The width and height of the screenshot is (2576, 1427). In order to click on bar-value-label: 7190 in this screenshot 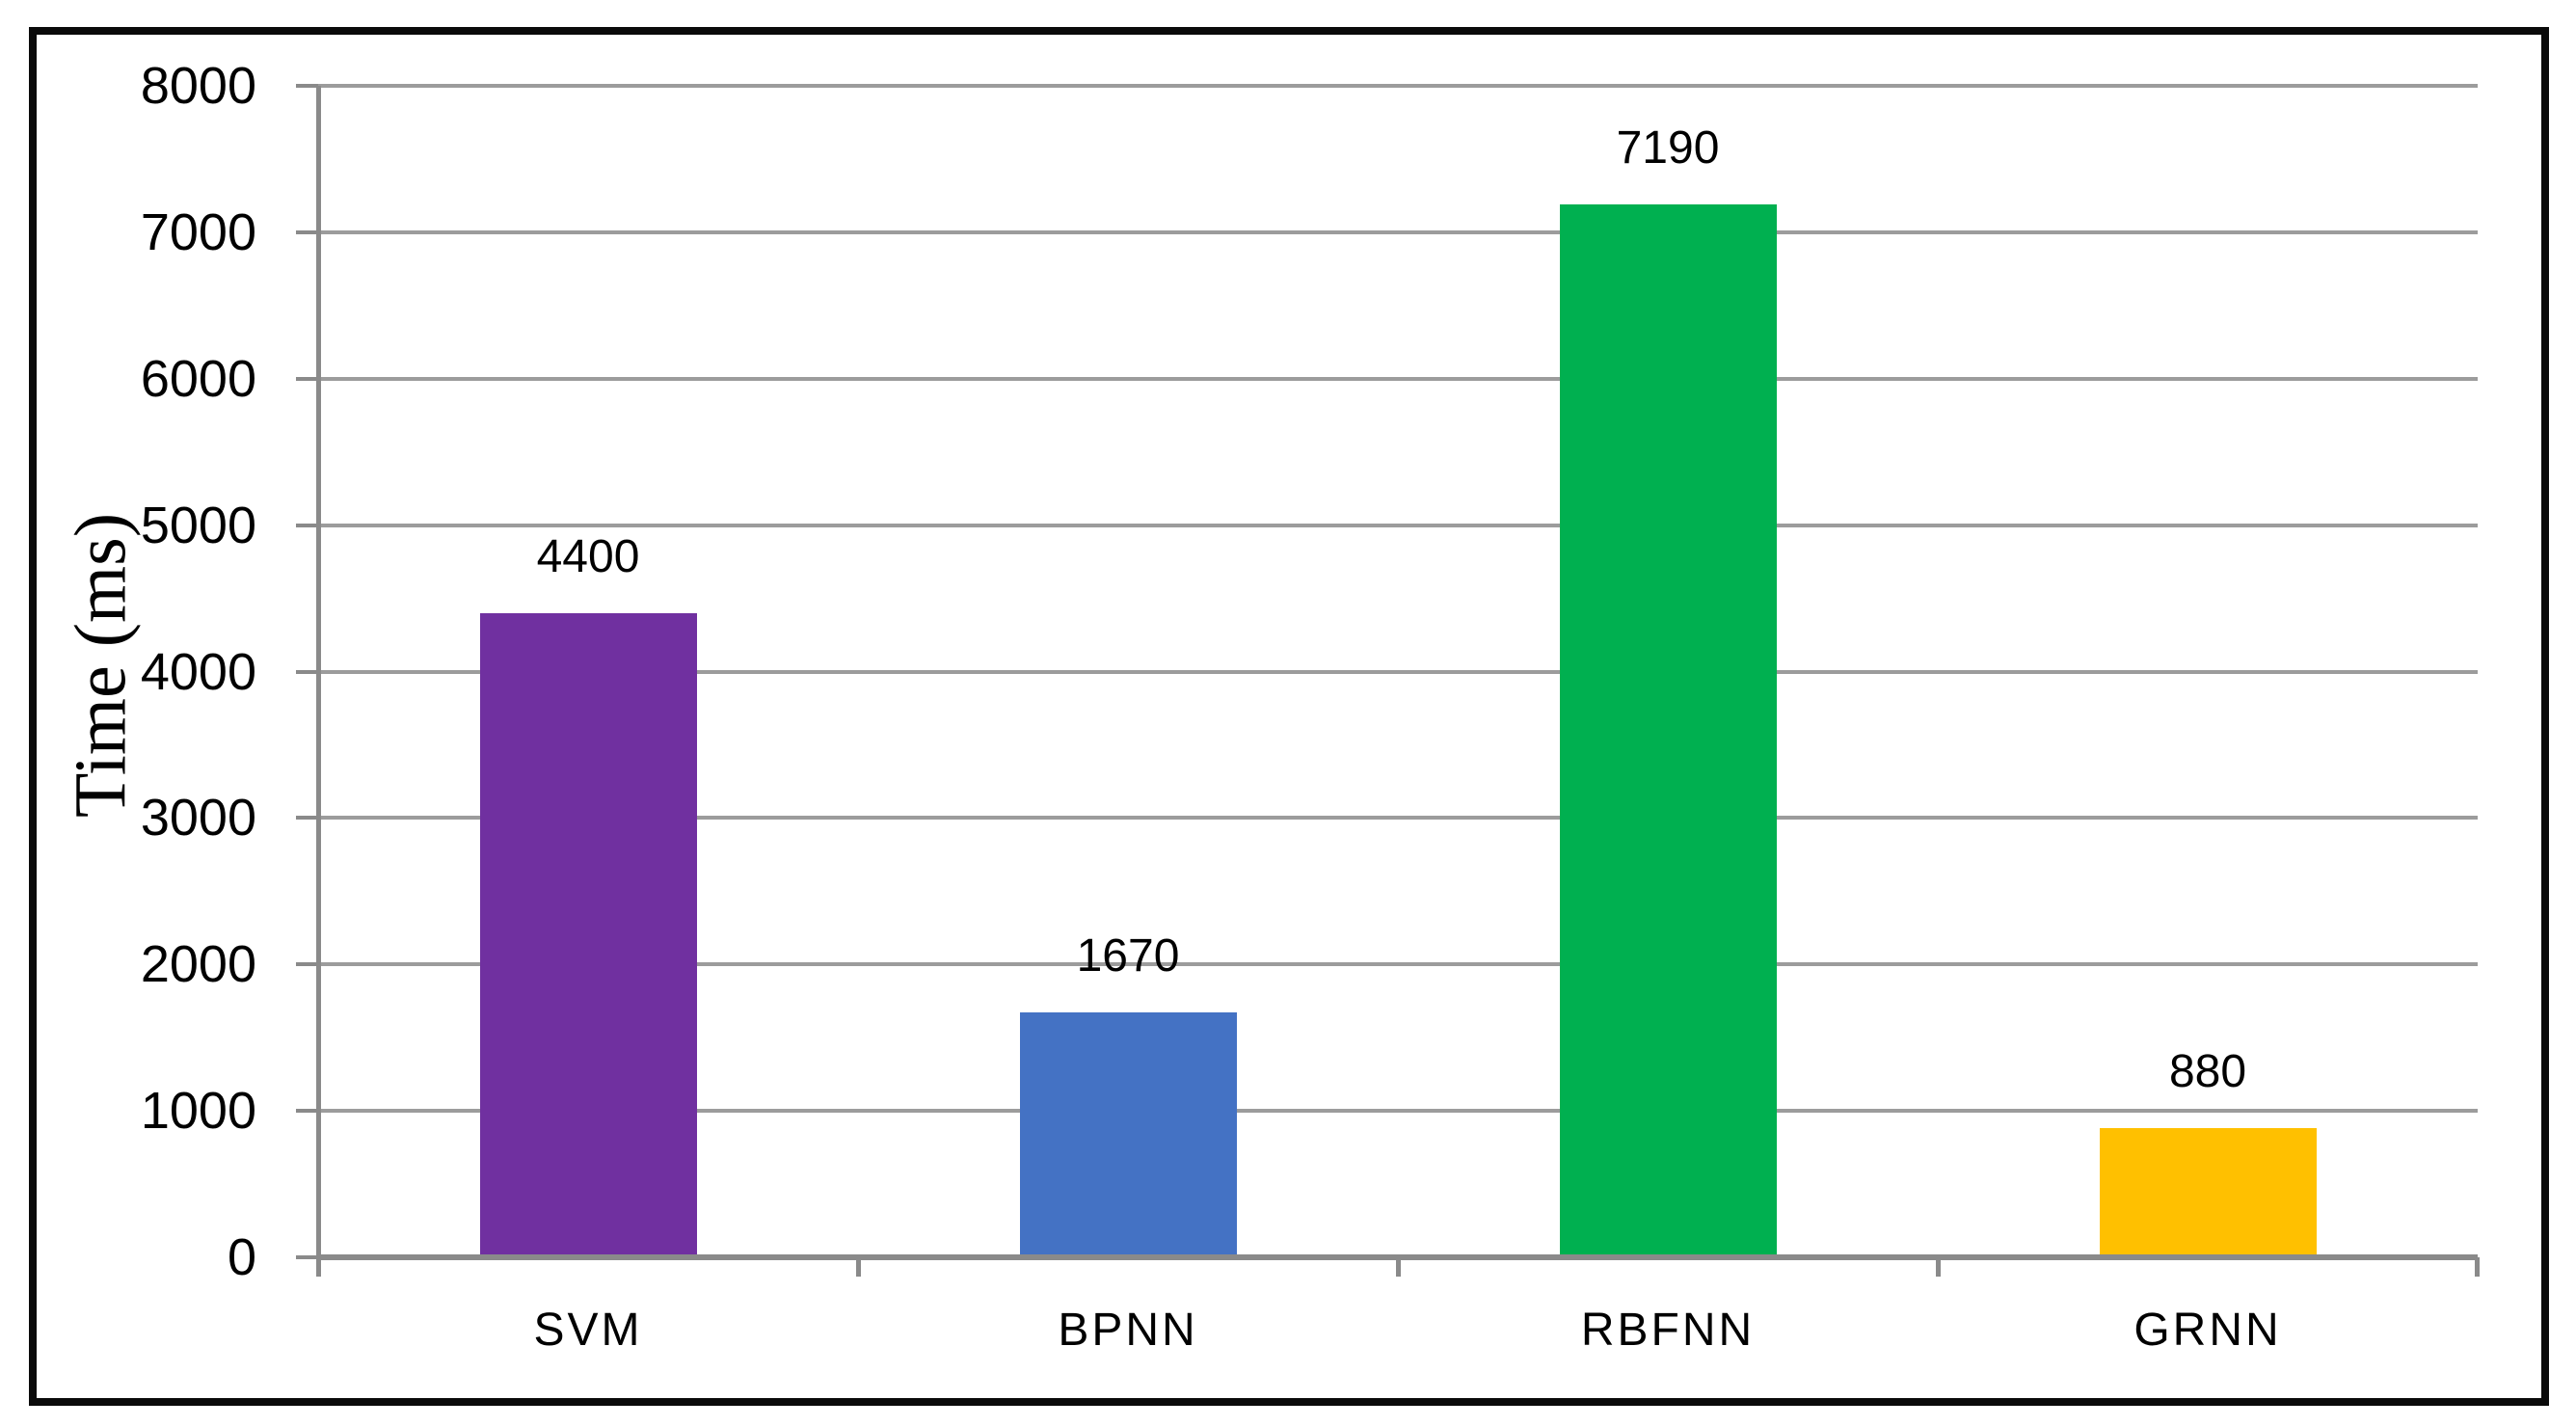, I will do `click(1668, 148)`.